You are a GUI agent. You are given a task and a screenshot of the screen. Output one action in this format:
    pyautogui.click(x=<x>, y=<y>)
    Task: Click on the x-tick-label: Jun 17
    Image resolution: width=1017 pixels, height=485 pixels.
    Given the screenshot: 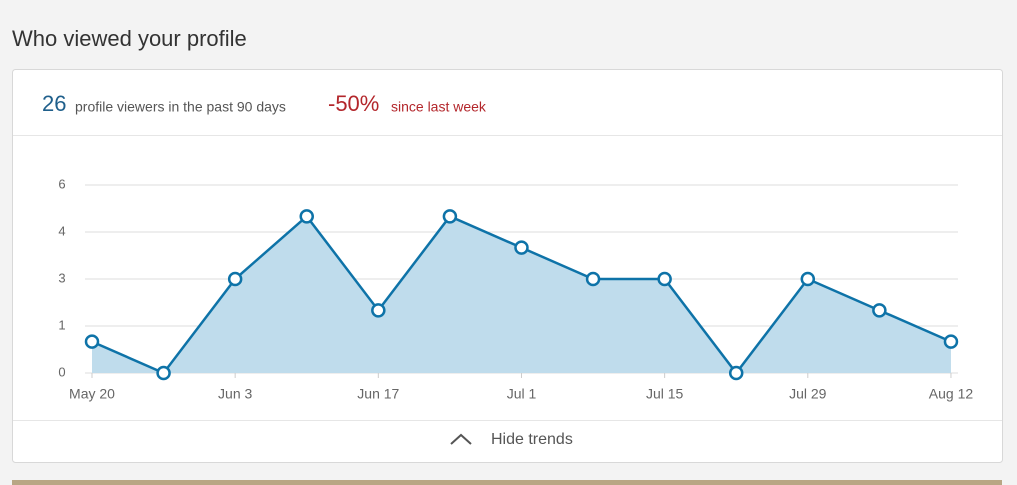 What is the action you would take?
    pyautogui.click(x=378, y=394)
    